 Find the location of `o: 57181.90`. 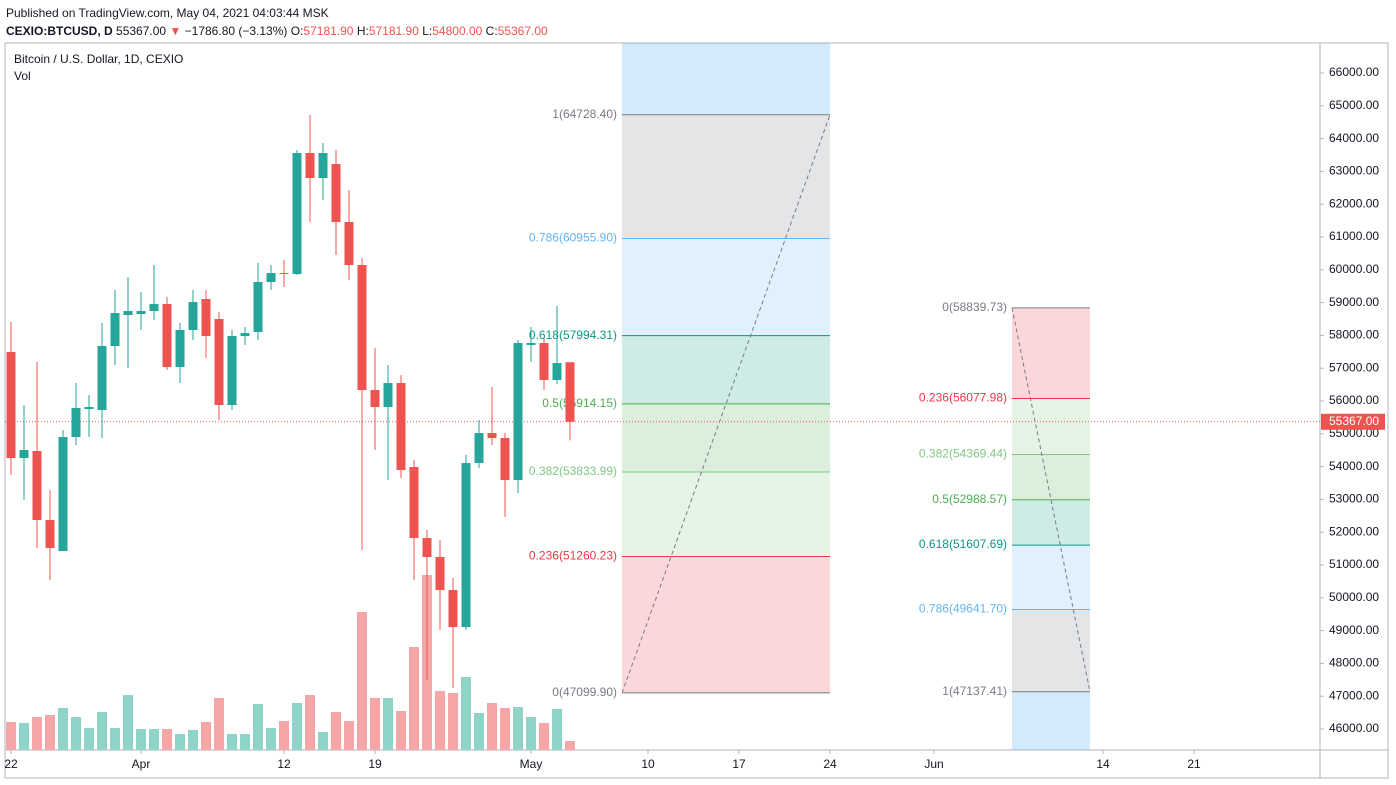

o: 57181.90 is located at coordinates (328, 31).